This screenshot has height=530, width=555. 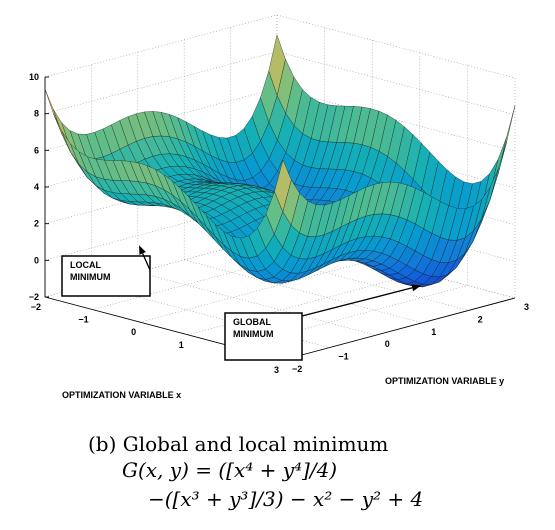 What do you see at coordinates (85, 265) in the screenshot?
I see `local-minimum-label-line1: LOCAL` at bounding box center [85, 265].